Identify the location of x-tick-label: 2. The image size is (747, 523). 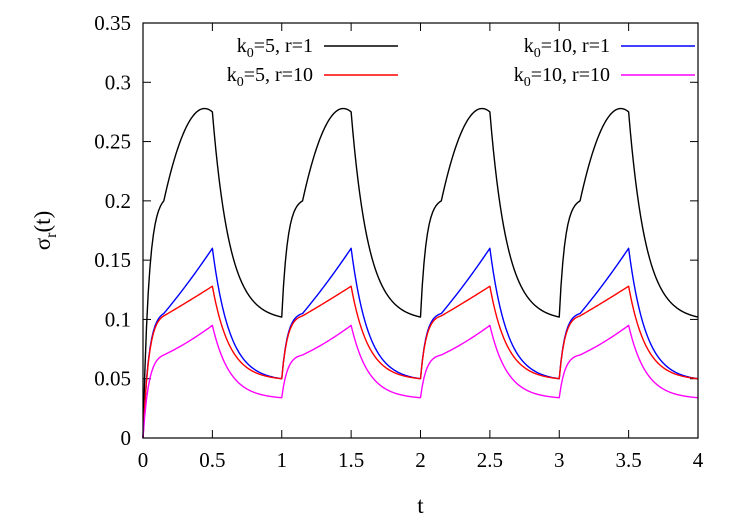
(420, 460).